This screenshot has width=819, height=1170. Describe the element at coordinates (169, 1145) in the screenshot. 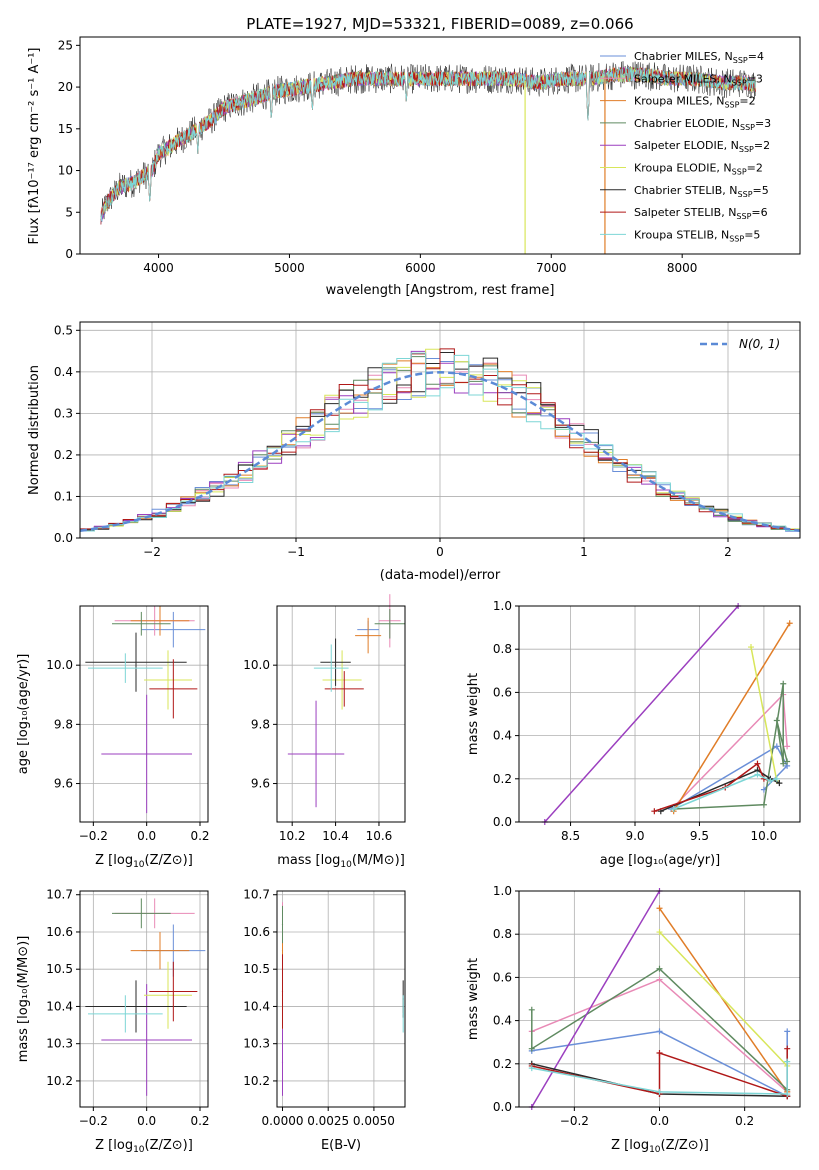

I see `mass-vs-metallicity-xlabel-end: (Z/Z⊙)]` at that location.